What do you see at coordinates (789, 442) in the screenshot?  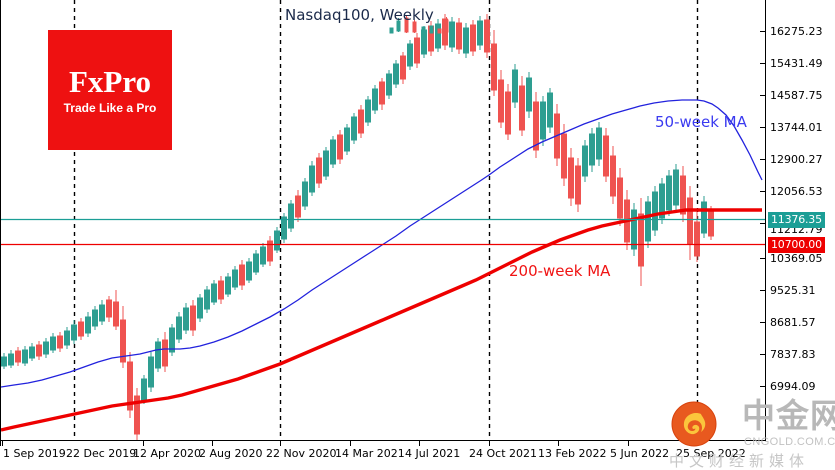 I see `cngold-domain: CNGOLD.COM.CN` at bounding box center [789, 442].